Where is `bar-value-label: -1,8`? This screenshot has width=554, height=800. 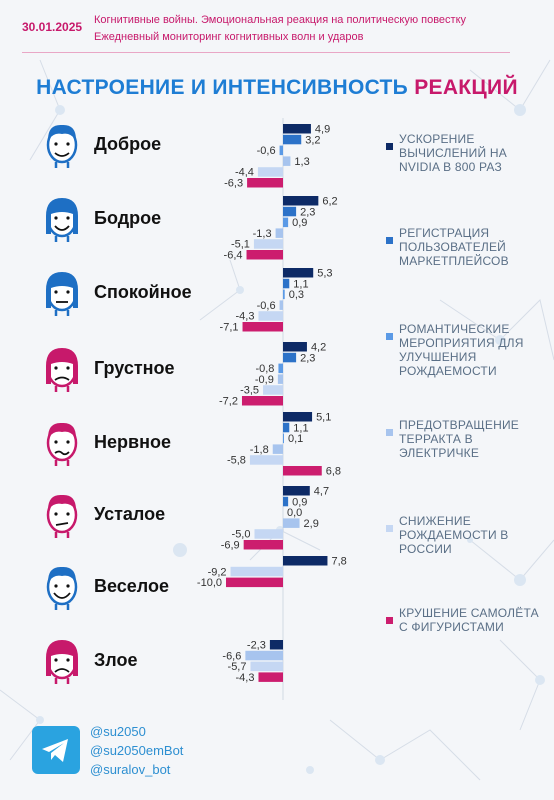
bar-value-label: -1,8 is located at coordinates (259, 450).